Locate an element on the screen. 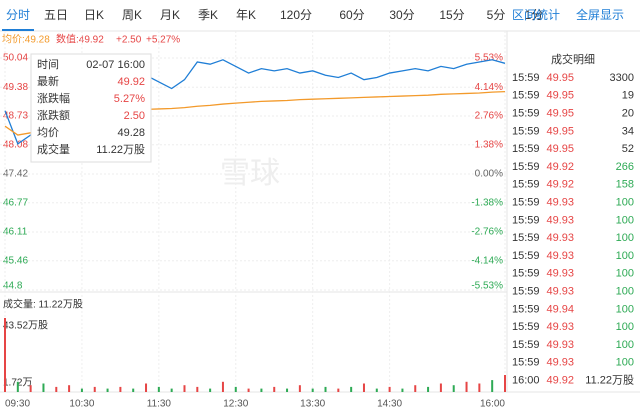  tab: 60分 is located at coordinates (351, 15).